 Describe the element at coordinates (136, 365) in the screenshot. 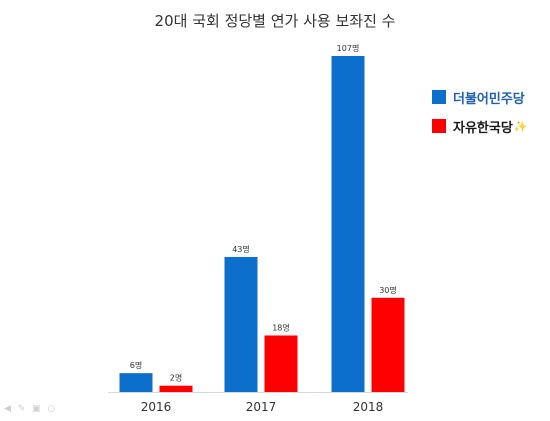

I see `data-label-series-1-2016: 6명` at that location.